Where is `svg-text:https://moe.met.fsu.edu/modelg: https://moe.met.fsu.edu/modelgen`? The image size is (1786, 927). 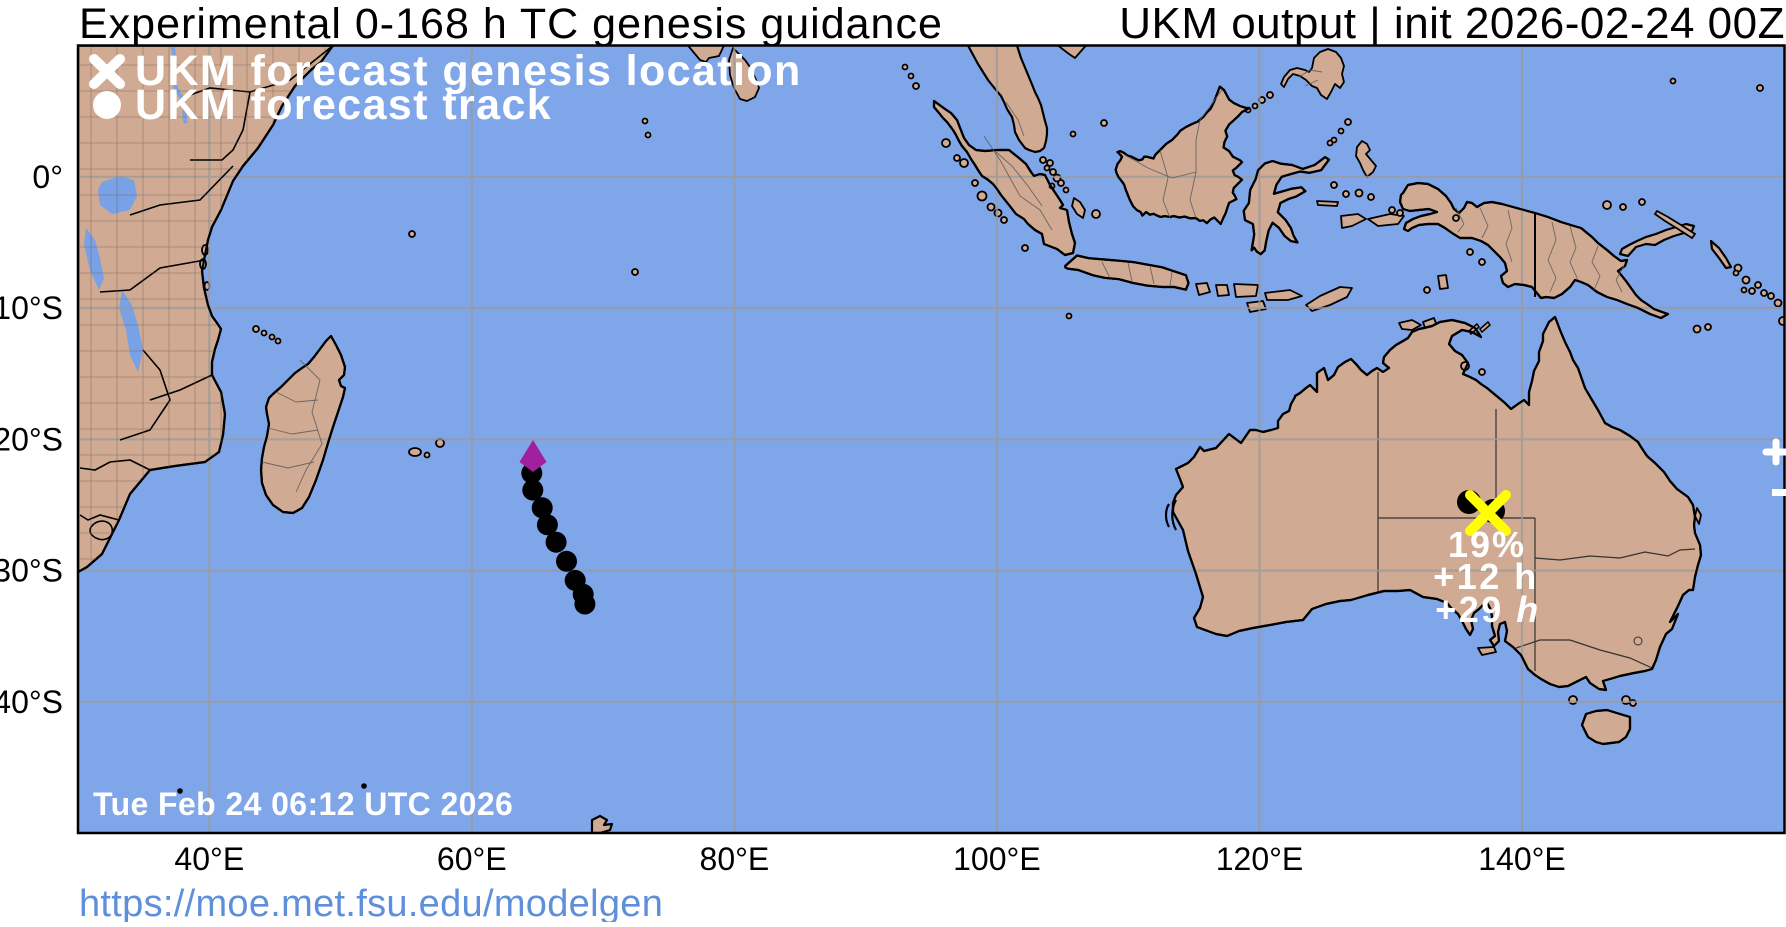
svg-text:https://moe.met.fsu.edu/modelg: https://moe.met.fsu.edu/modelgen is located at coordinates (371, 902).